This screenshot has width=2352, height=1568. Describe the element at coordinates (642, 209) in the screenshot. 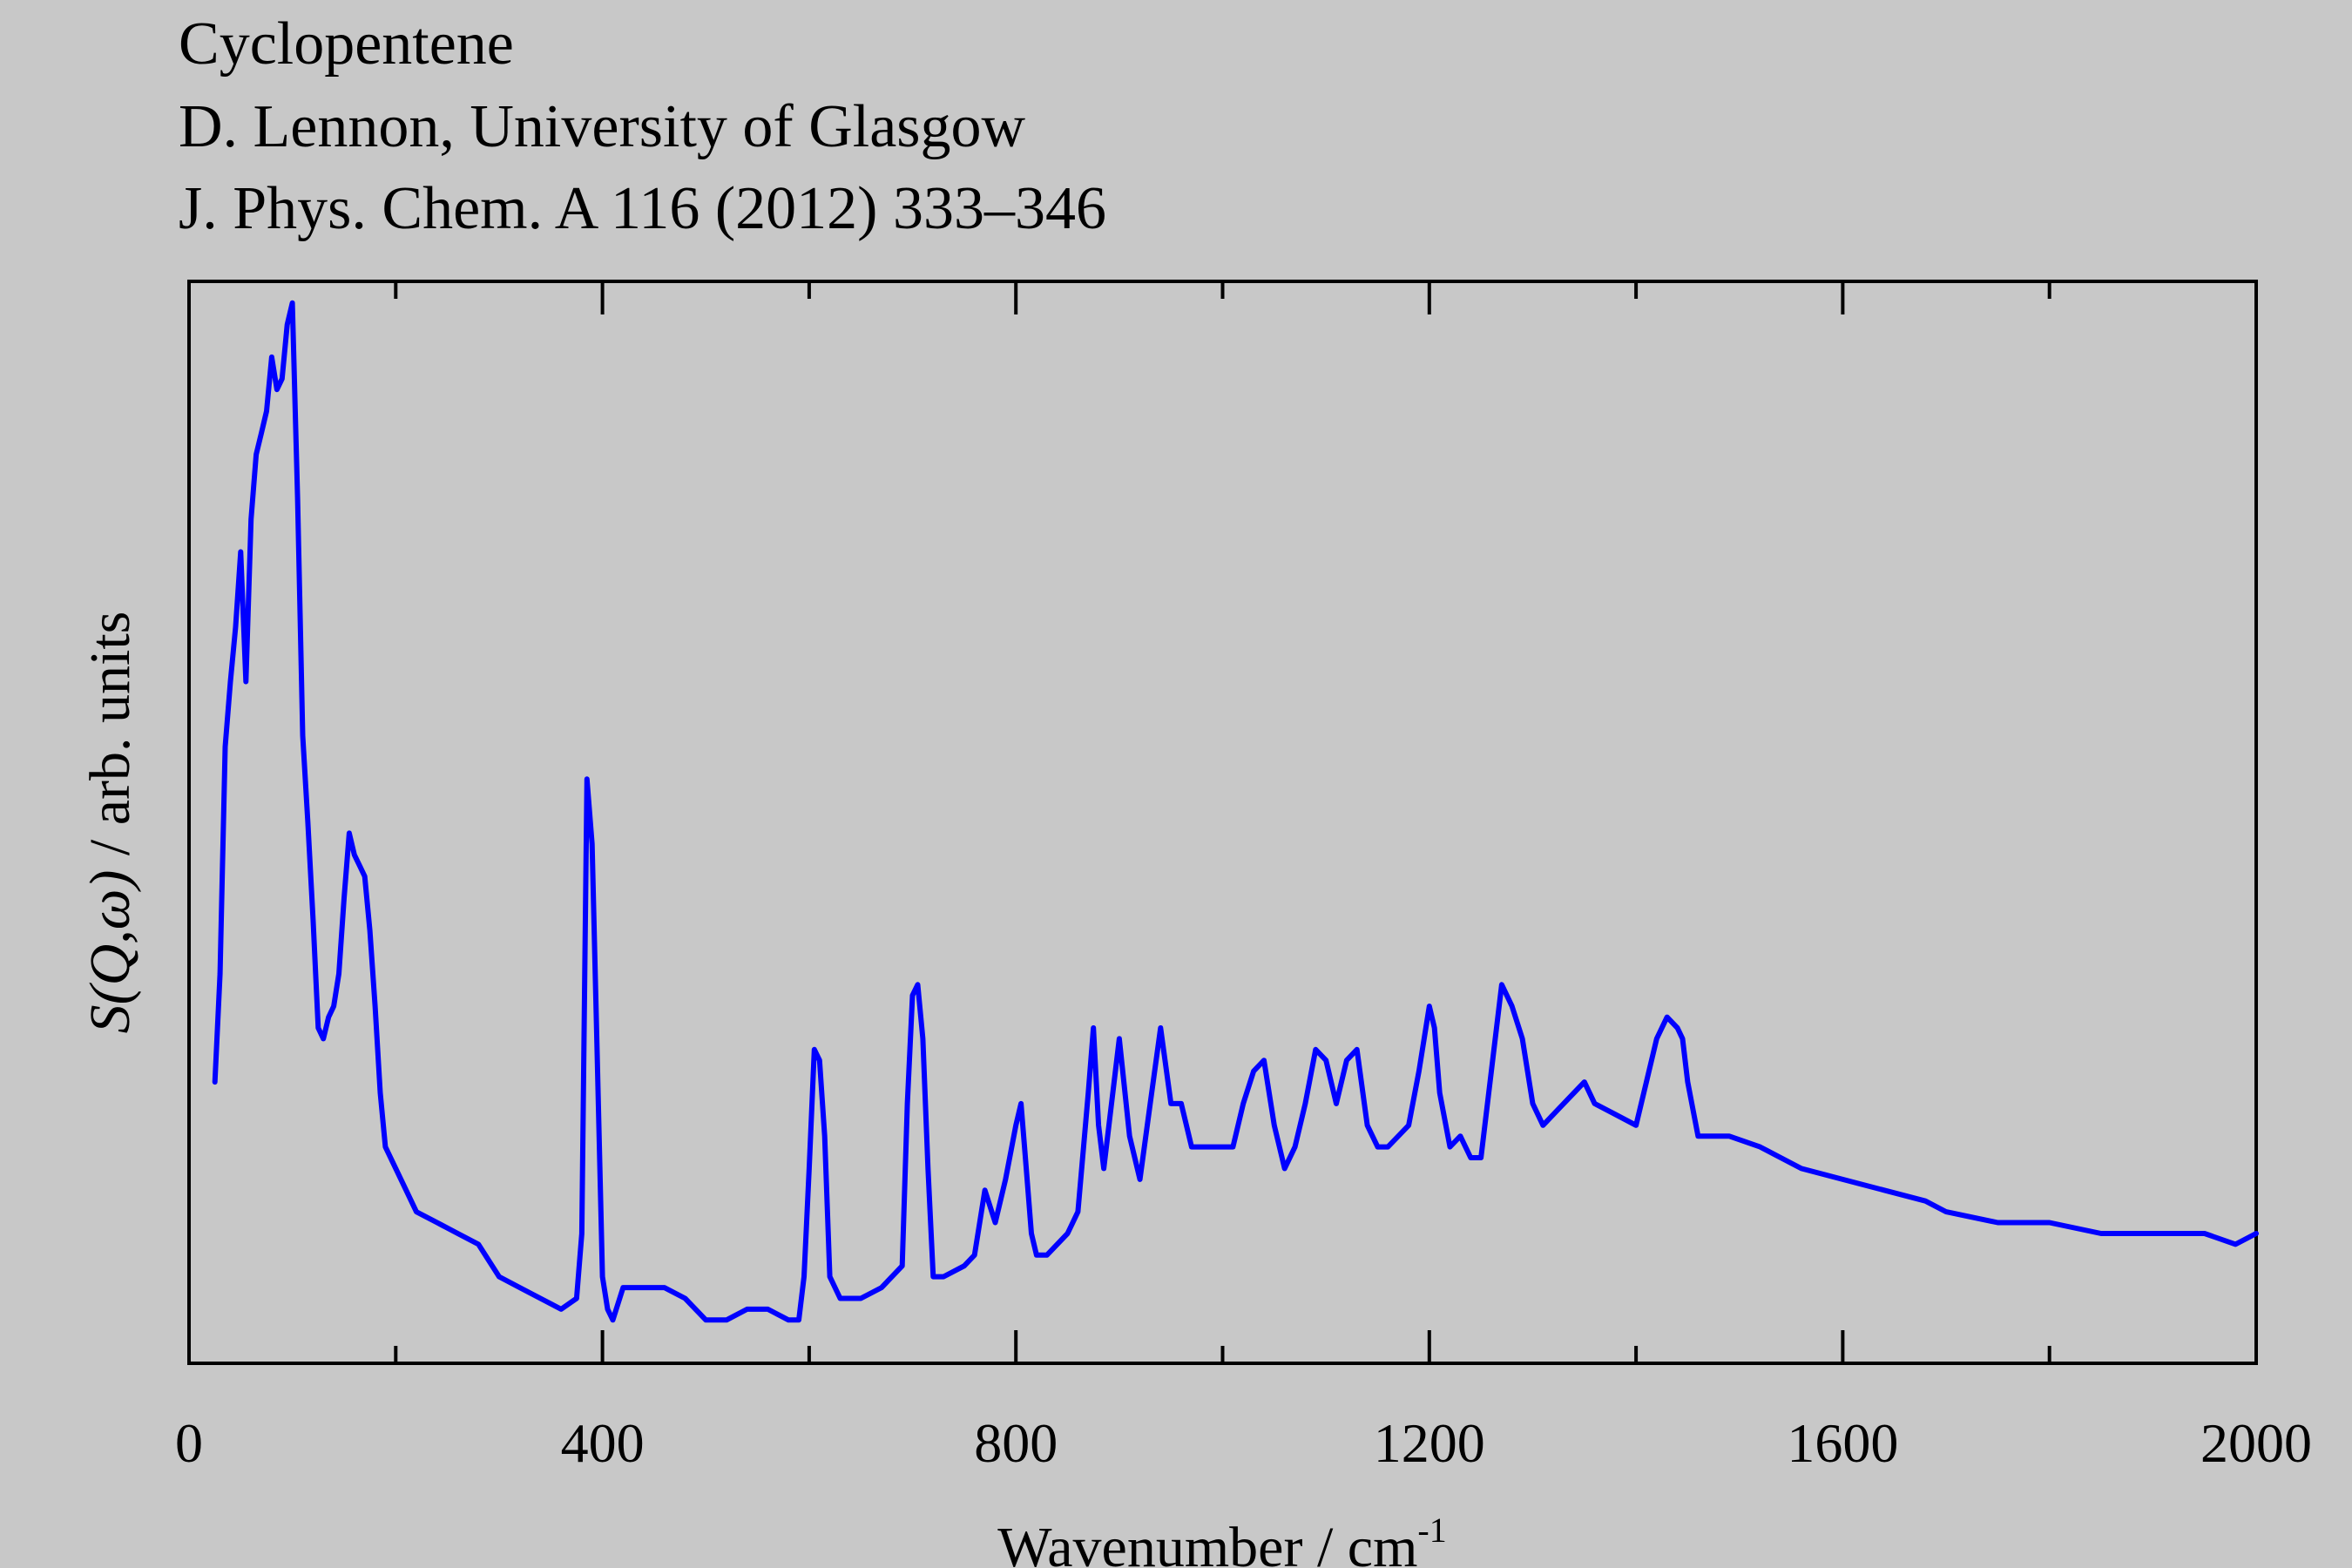

I see `header-reference: J. Phys. Chem. A 116 (2012) 333–346` at that location.